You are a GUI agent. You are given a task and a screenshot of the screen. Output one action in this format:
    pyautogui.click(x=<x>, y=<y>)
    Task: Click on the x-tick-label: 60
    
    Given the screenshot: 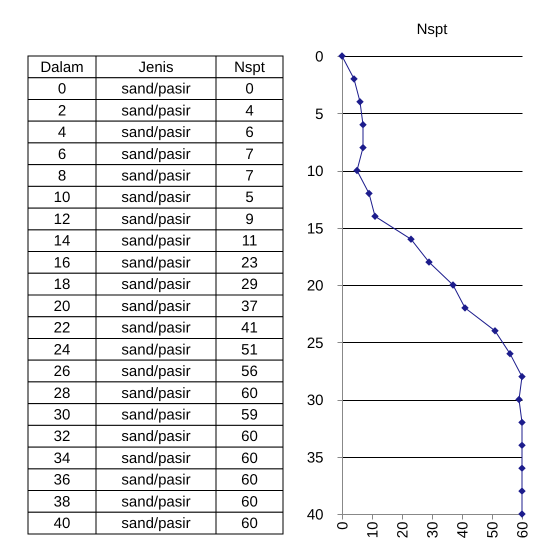 What is the action you would take?
    pyautogui.click(x=523, y=530)
    